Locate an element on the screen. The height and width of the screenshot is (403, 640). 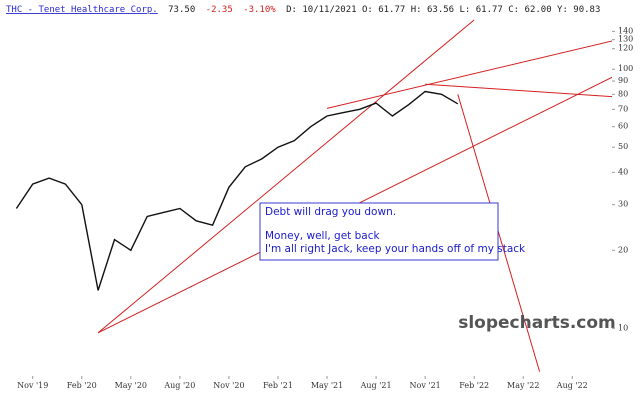
x-tick-label: Aug '21 is located at coordinates (376, 385).